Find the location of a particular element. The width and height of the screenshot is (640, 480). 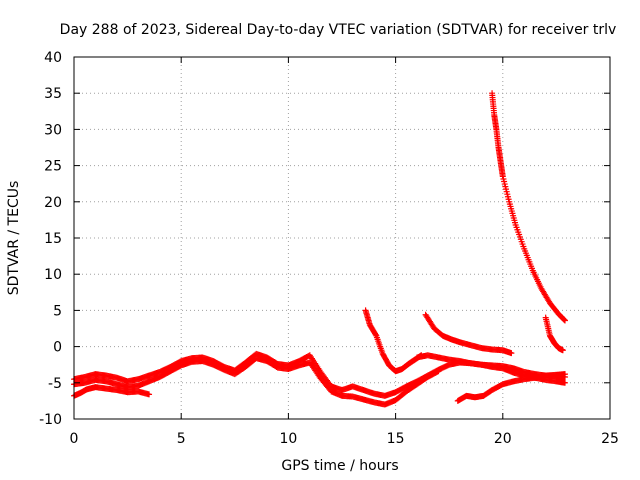

y-tick-label: 35 is located at coordinates (53, 94).